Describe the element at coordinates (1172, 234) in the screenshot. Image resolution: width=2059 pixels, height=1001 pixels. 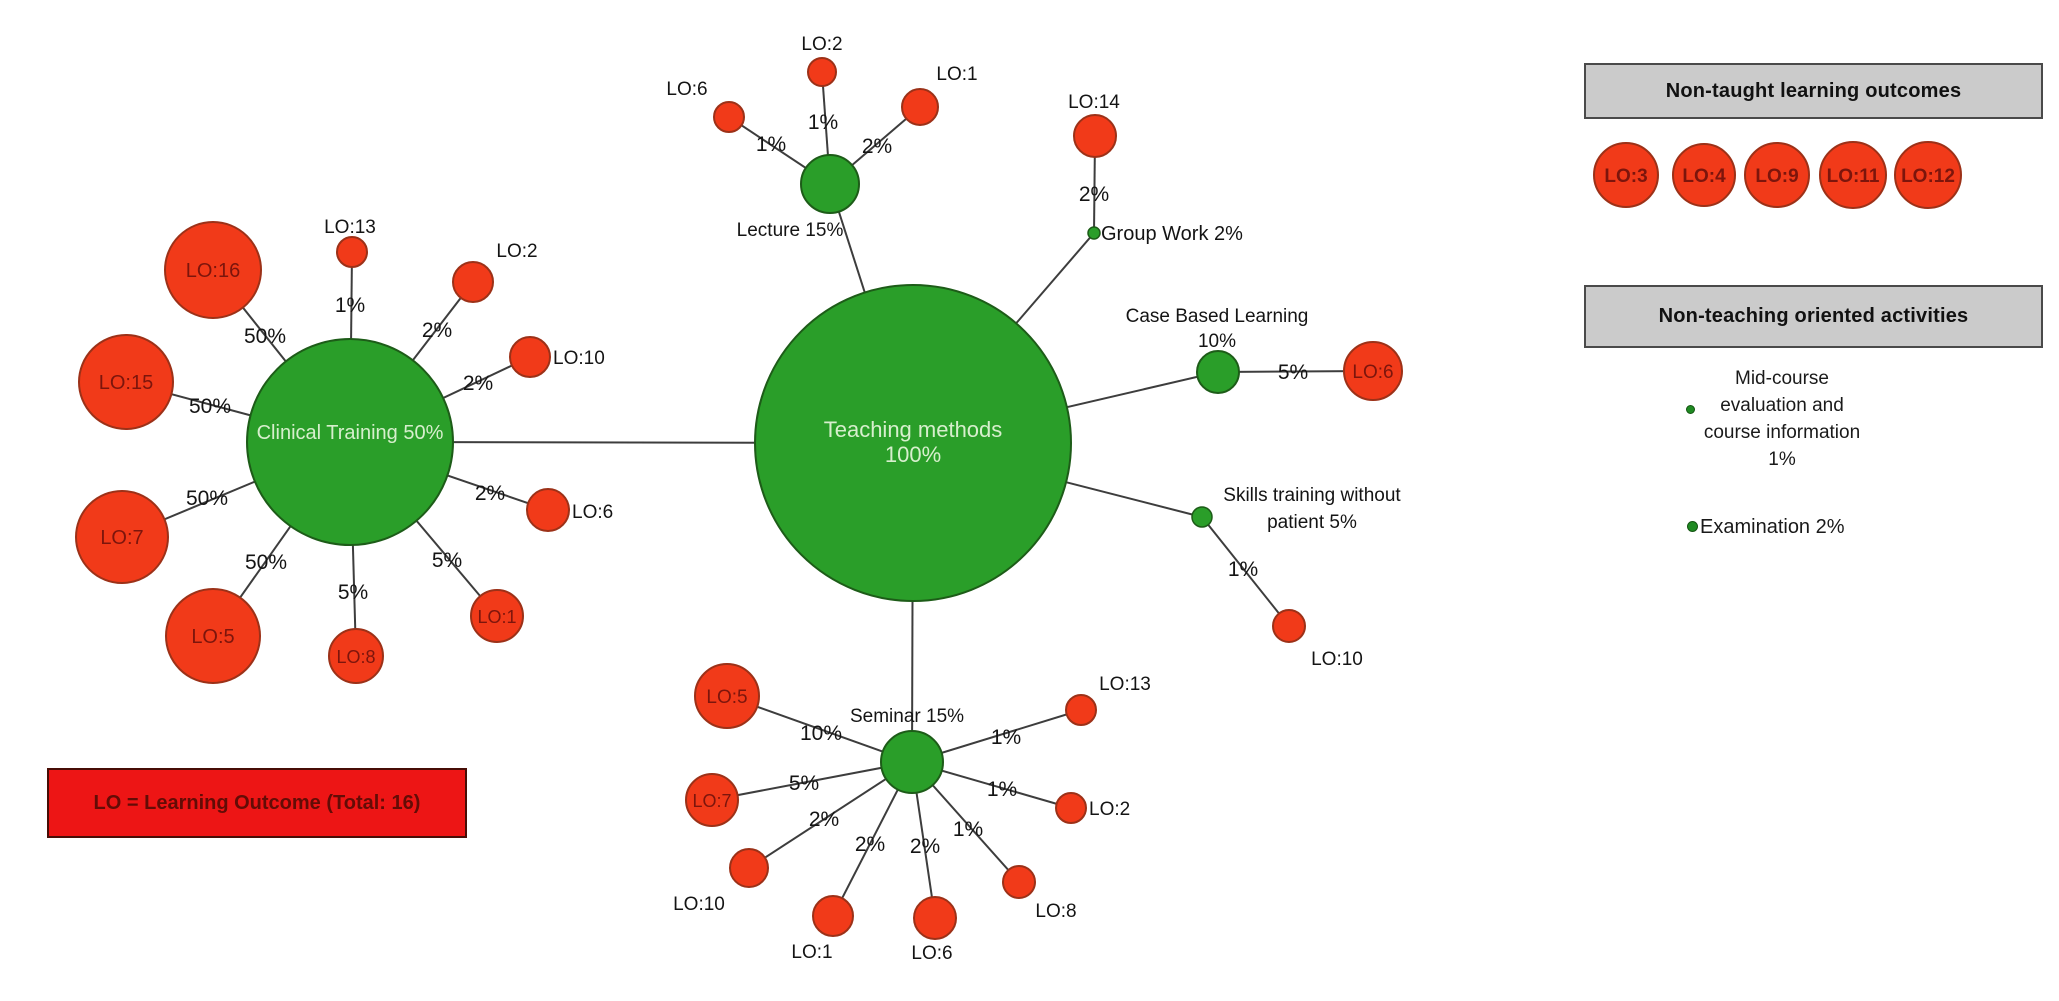
I see `node-ext-label-gw: Group Work 2%` at that location.